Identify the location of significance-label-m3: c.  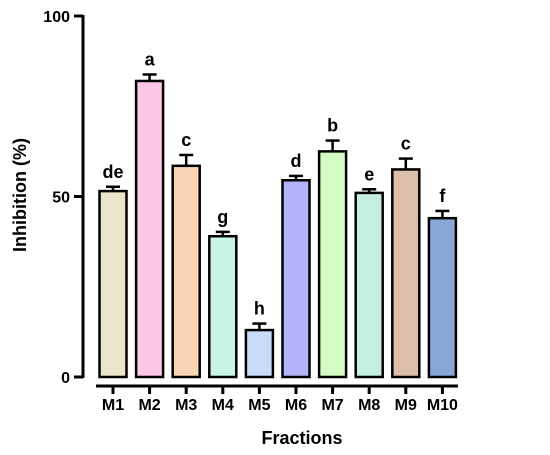
(186, 140).